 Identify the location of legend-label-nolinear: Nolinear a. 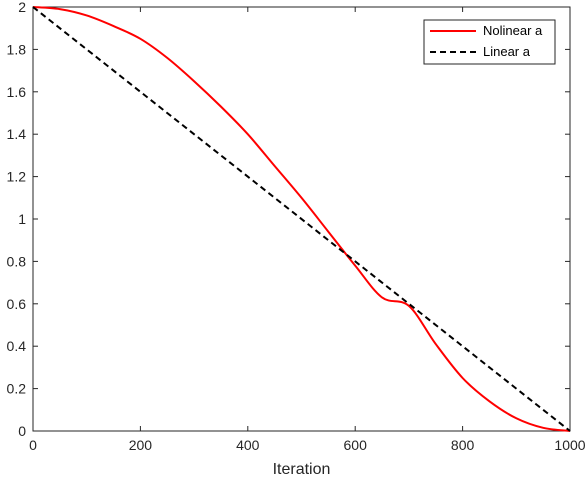
(513, 30).